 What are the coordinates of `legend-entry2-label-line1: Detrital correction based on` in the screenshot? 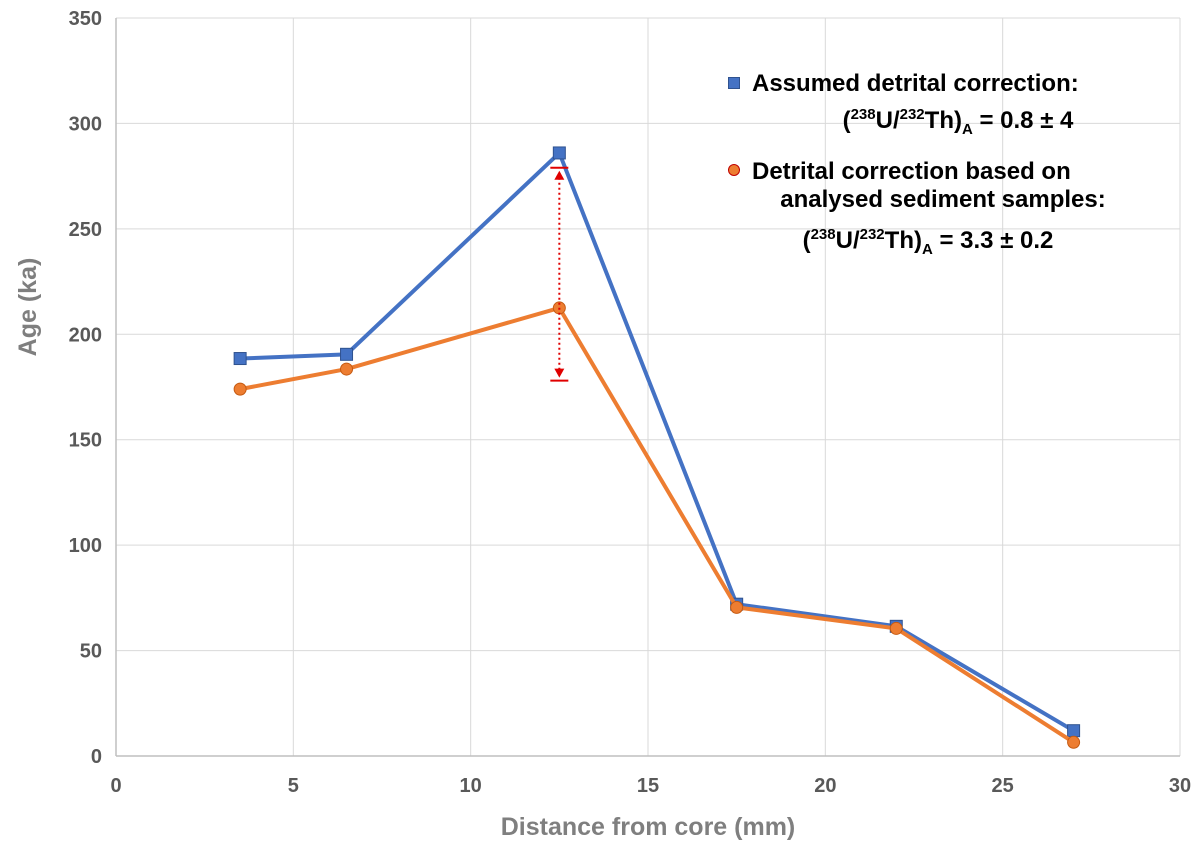 It's located at (911, 171).